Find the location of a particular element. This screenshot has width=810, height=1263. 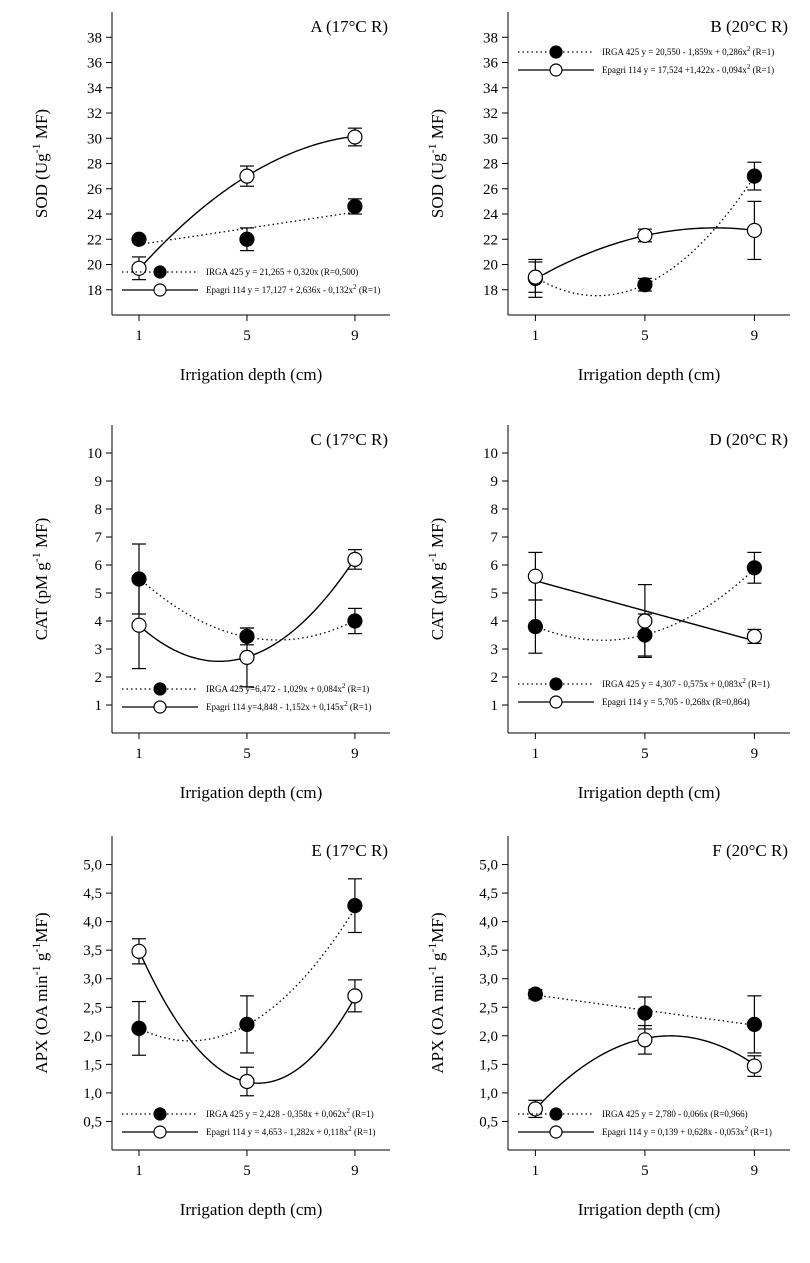

y-tick-label: 2 is located at coordinates (99, 678).